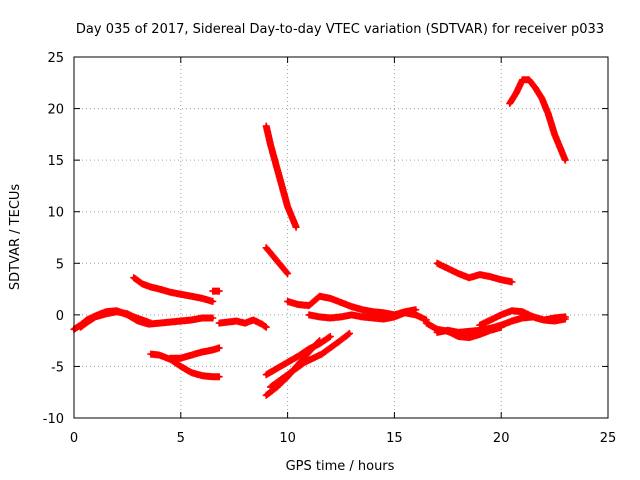 This screenshot has height=480, width=640. I want to click on y-tick-label: 10, so click(55, 213).